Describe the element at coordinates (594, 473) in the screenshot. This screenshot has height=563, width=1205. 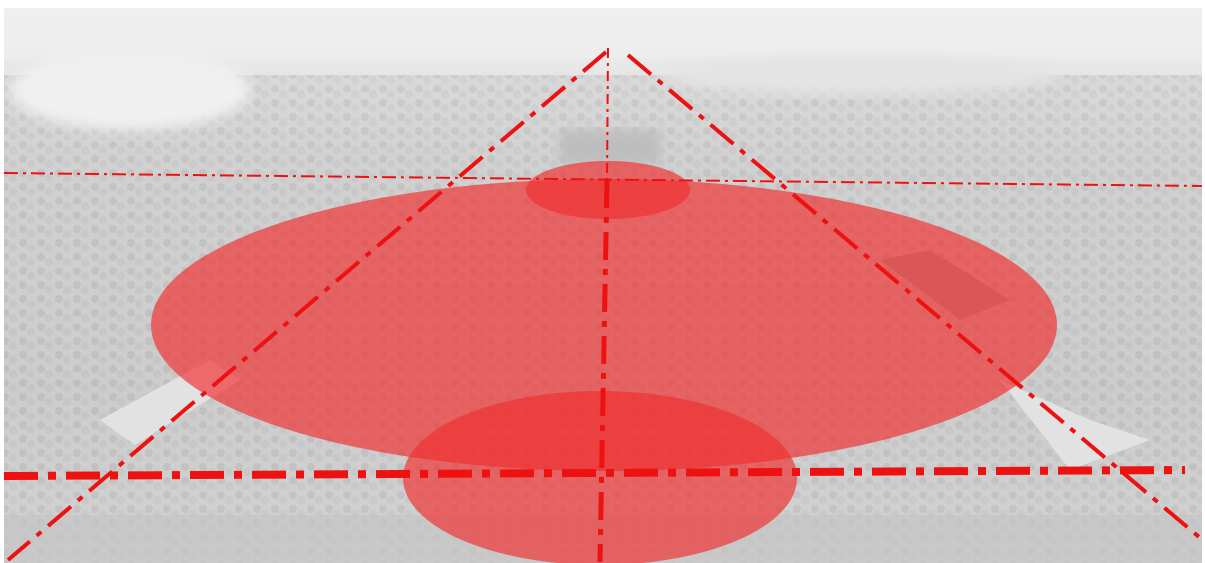
I see `base-line` at that location.